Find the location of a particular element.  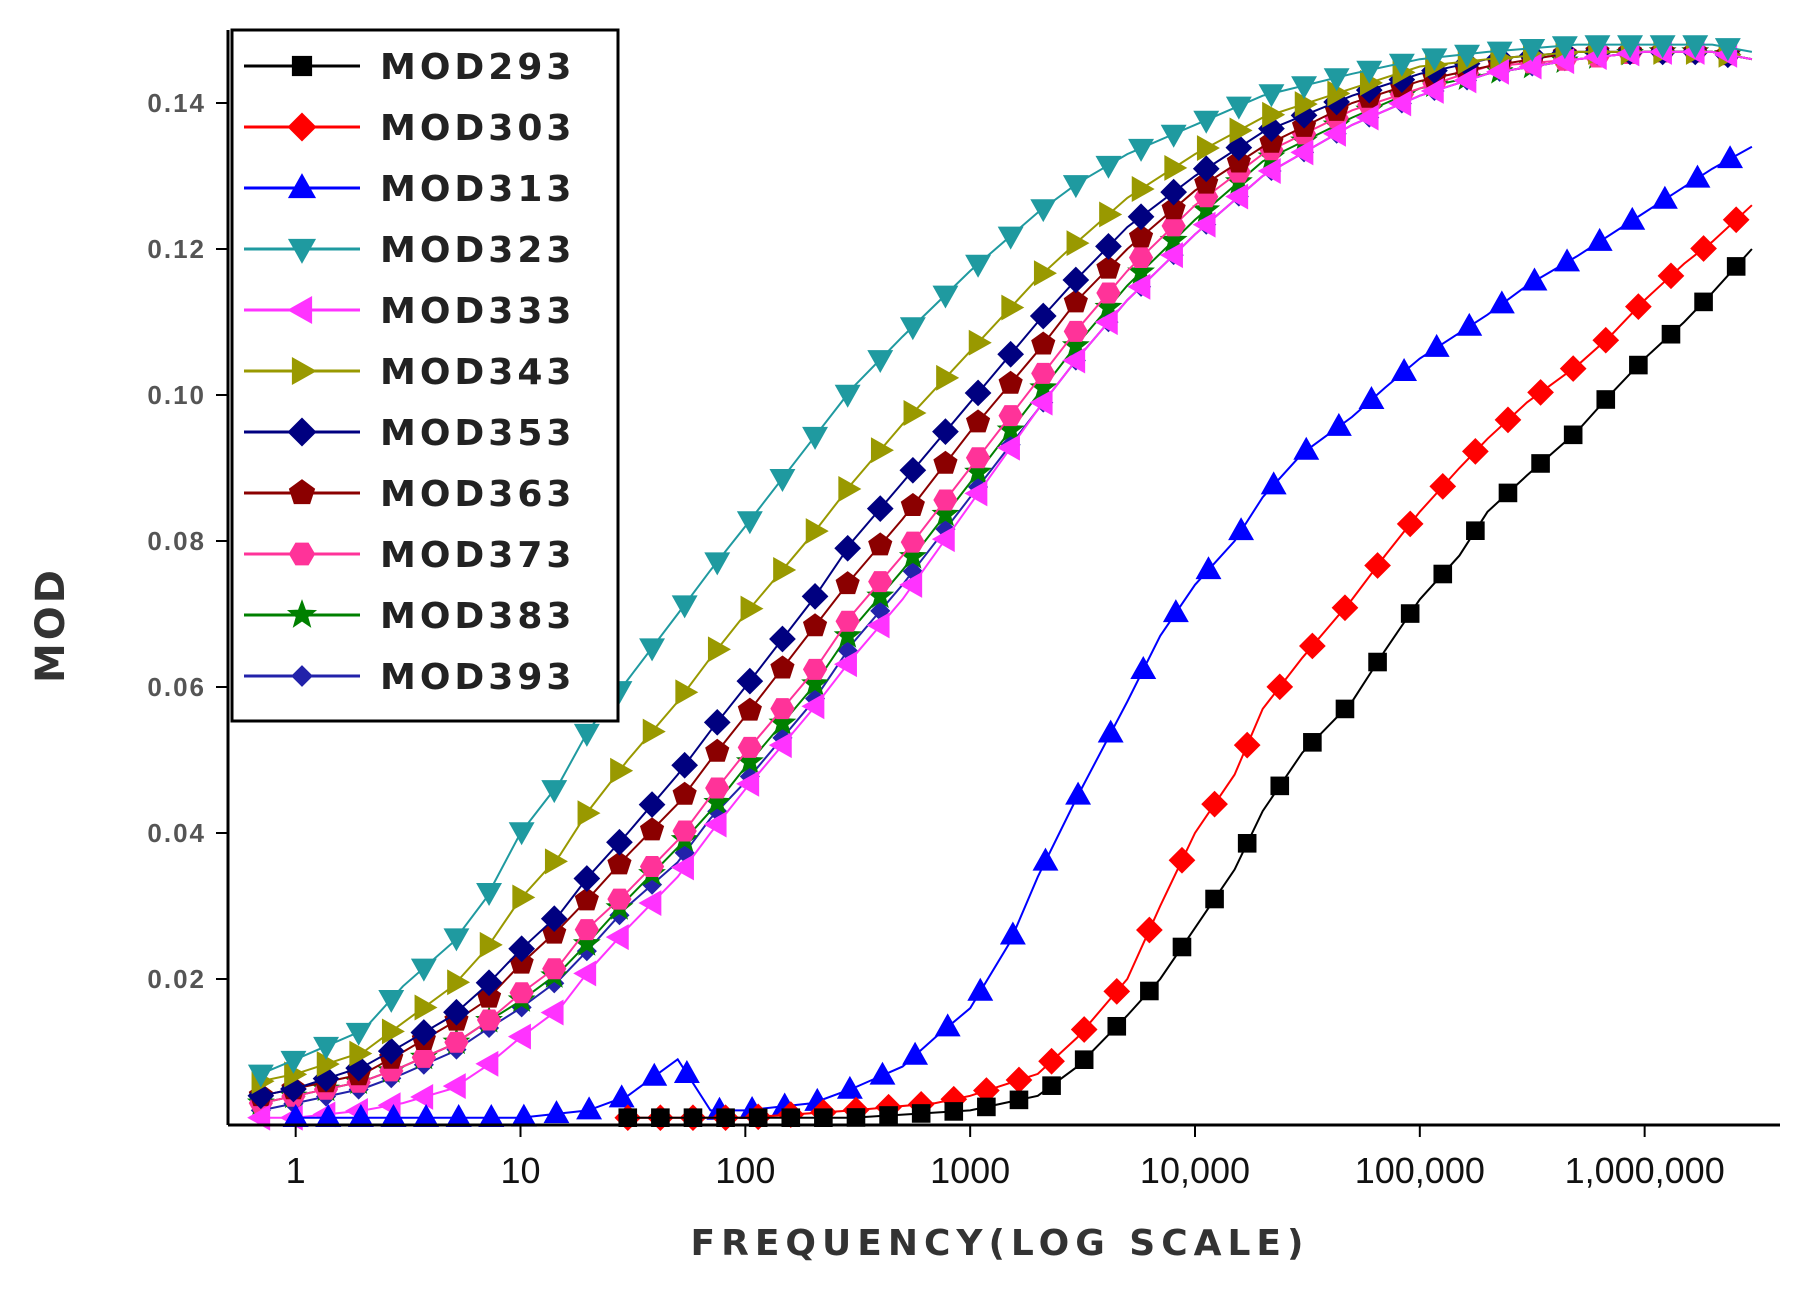

legend-label-MOD293: MOD293 is located at coordinates (477, 67).